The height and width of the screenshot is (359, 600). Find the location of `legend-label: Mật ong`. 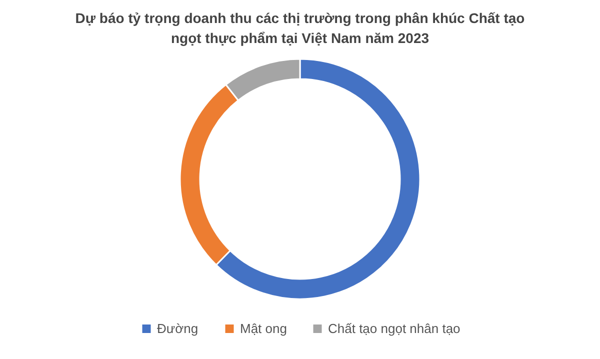

legend-label: Mật ong is located at coordinates (263, 328).